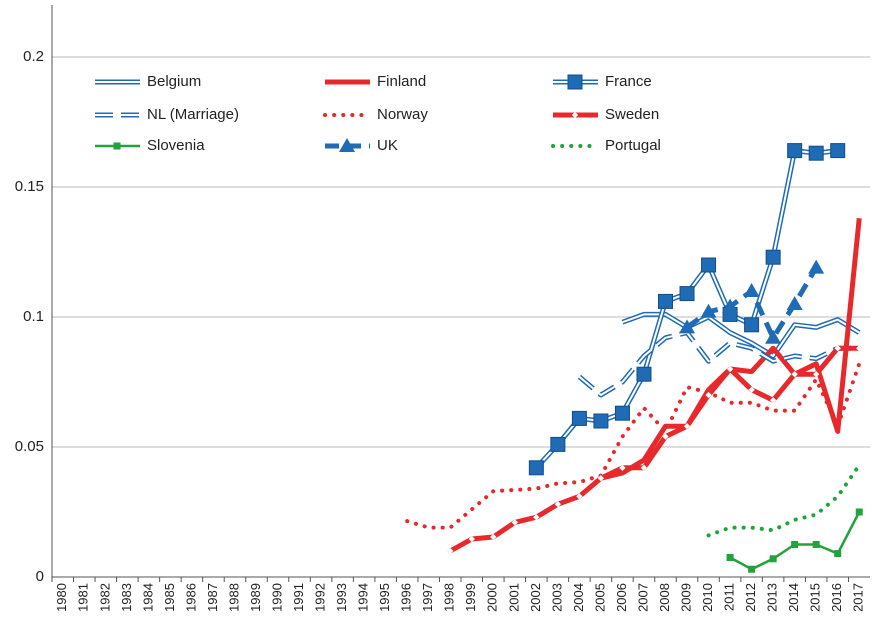 This screenshot has width=874, height=637. I want to click on y-tick-label: 0, so click(40, 576).